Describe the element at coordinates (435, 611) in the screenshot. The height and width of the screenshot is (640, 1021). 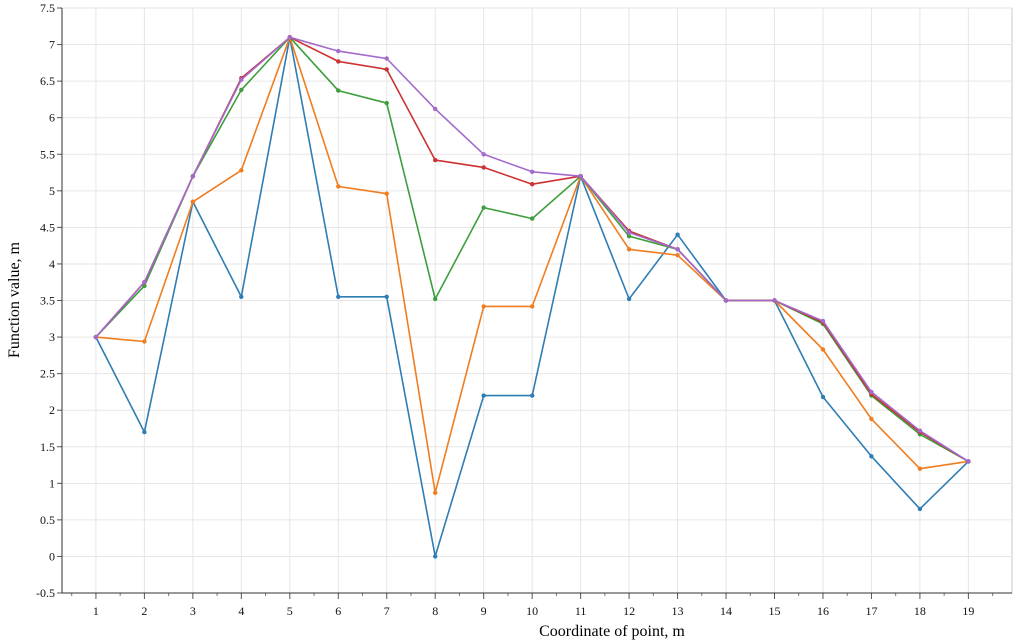
I see `x-tick-label: 8` at that location.